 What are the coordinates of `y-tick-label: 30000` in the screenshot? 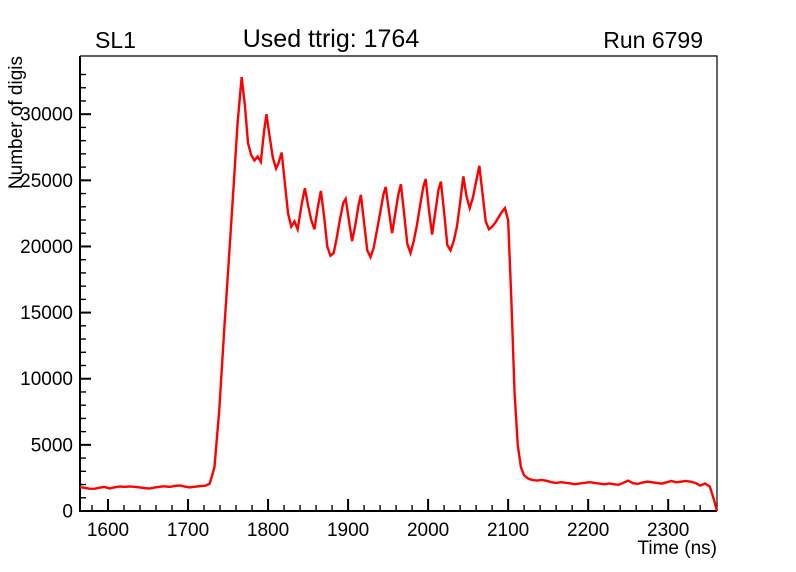 It's located at (46, 115).